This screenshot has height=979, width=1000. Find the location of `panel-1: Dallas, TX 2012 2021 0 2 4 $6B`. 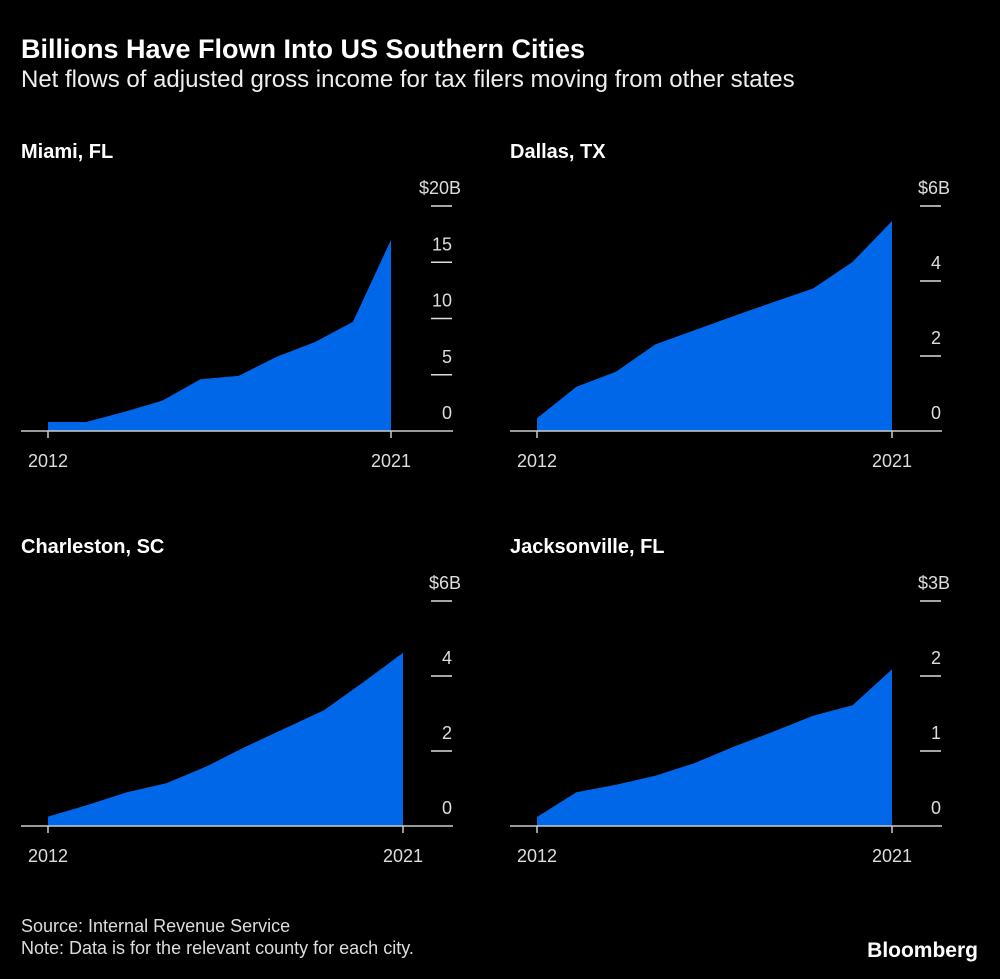

panel-1: Dallas, TX 2012 2021 0 2 4 $6B is located at coordinates (730, 306).